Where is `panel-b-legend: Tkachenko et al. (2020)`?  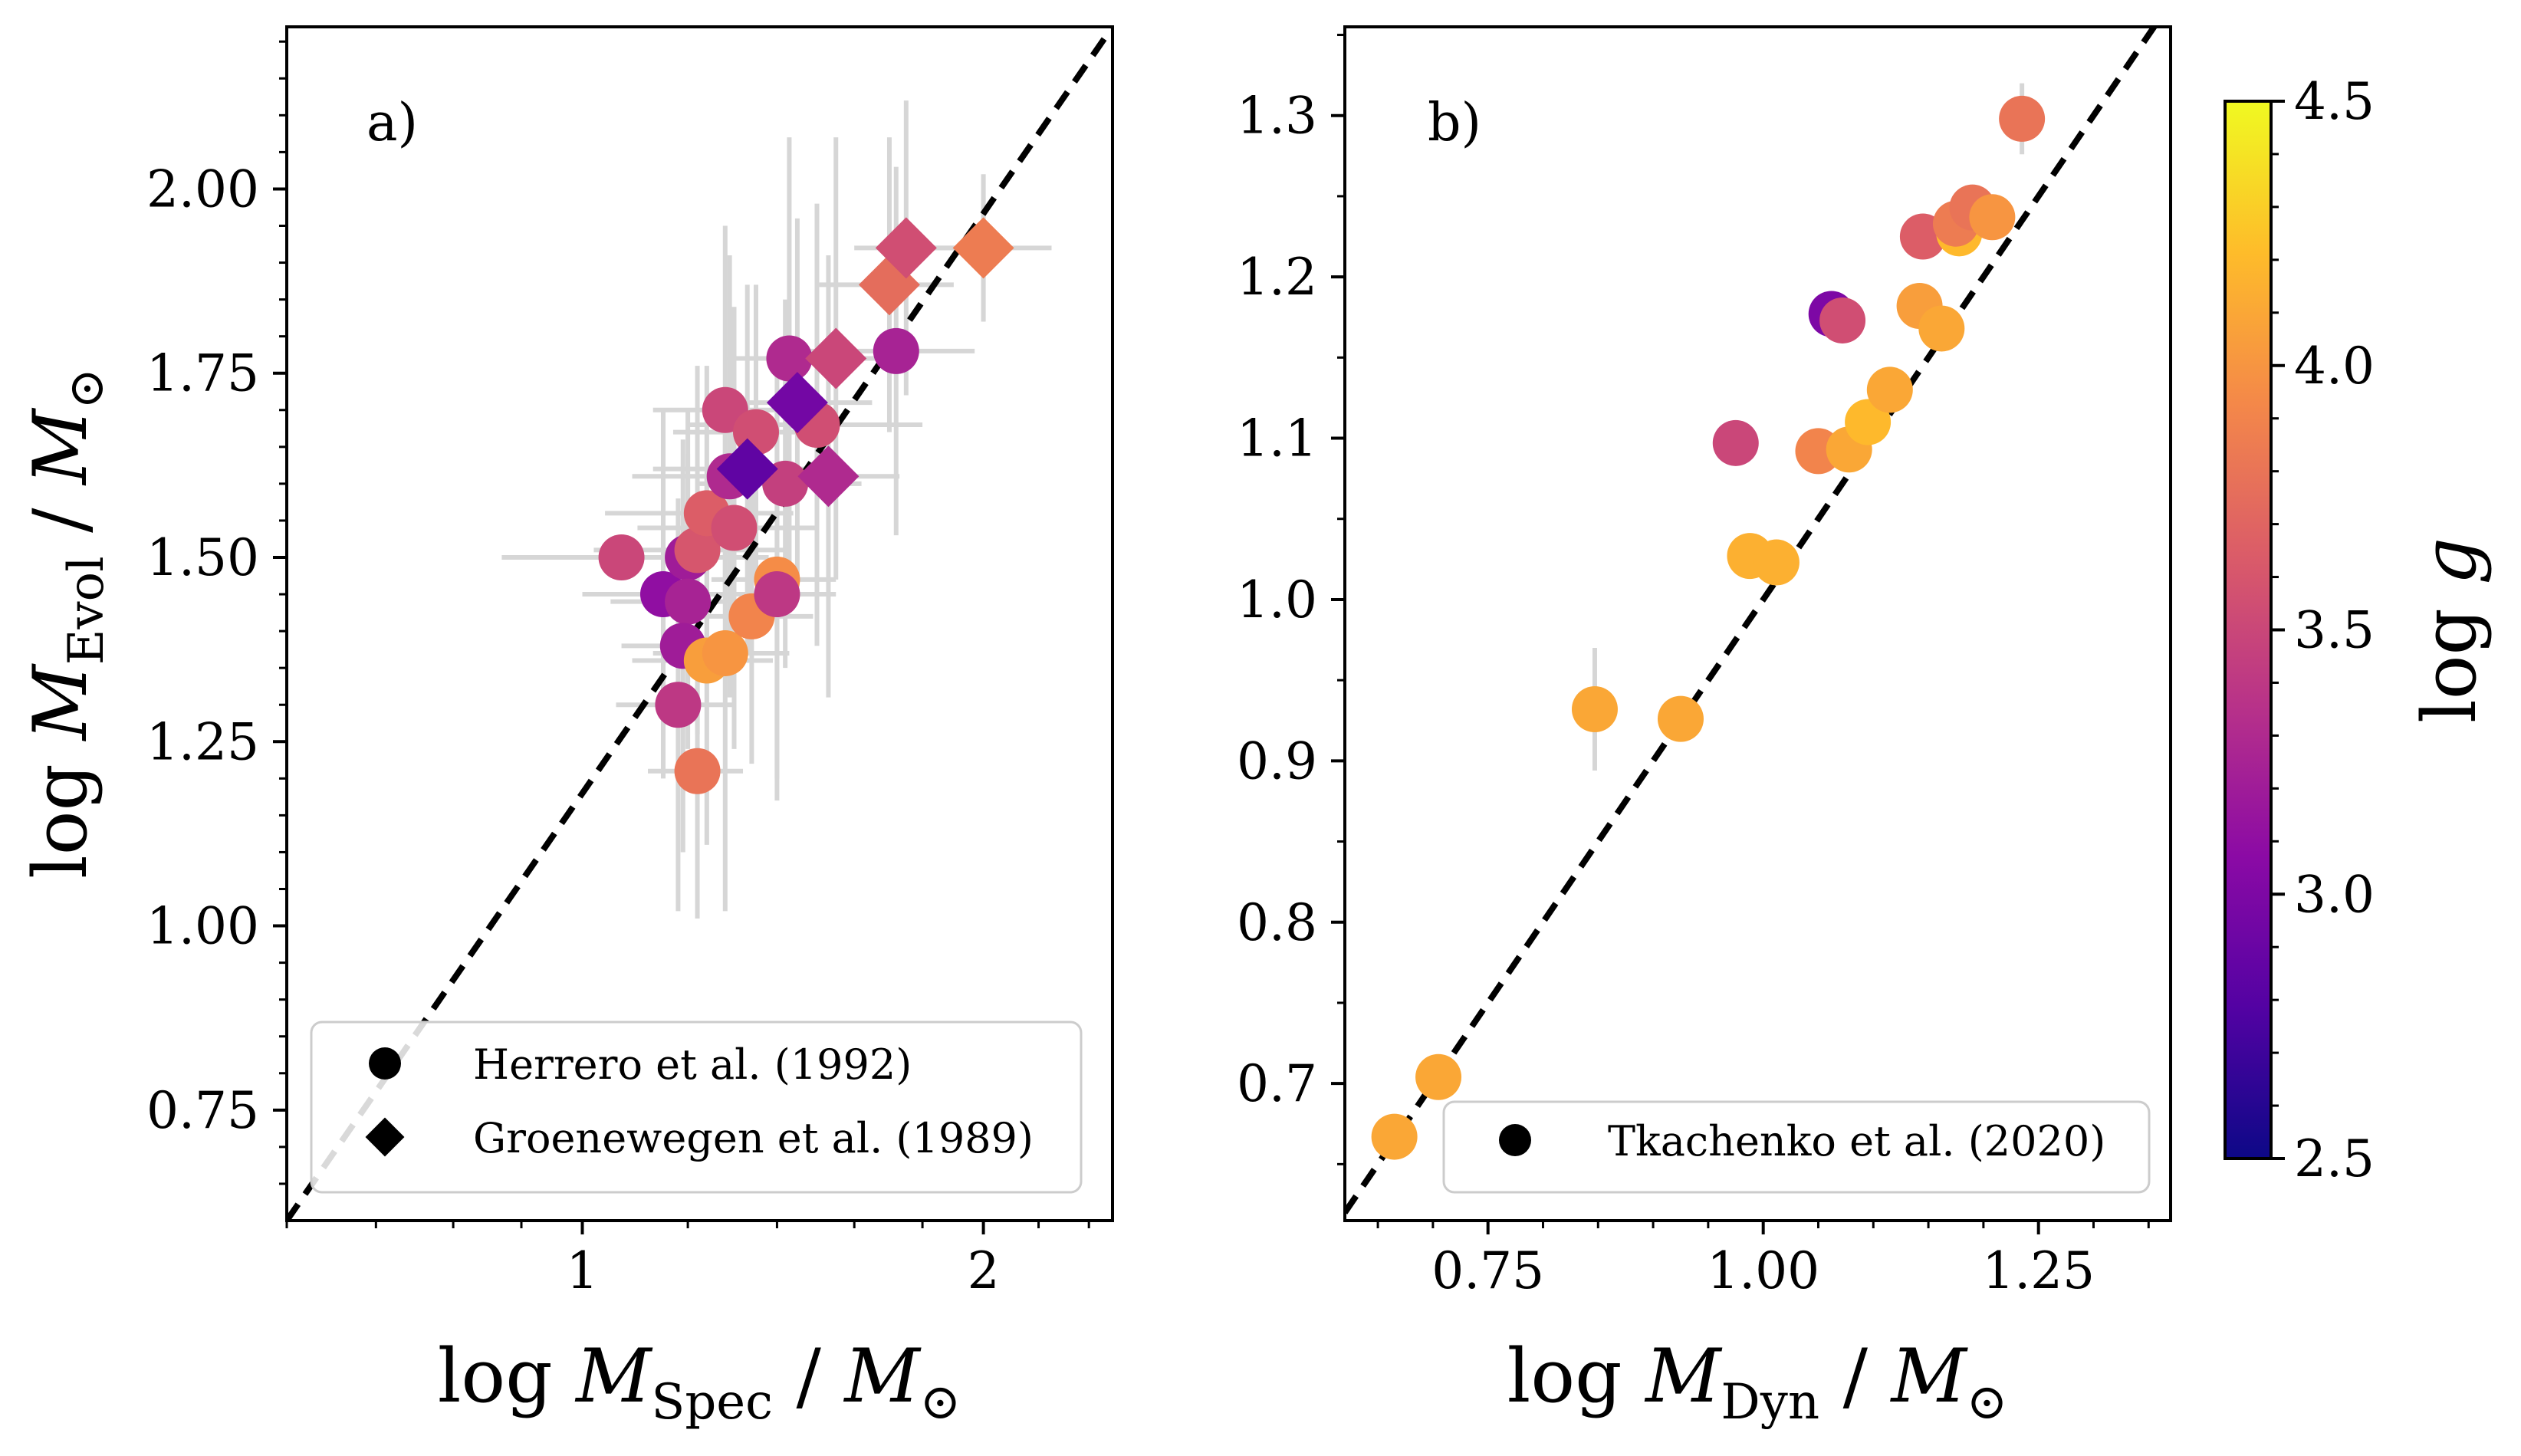
panel-b-legend: Tkachenko et al. (2020) is located at coordinates (1796, 1147).